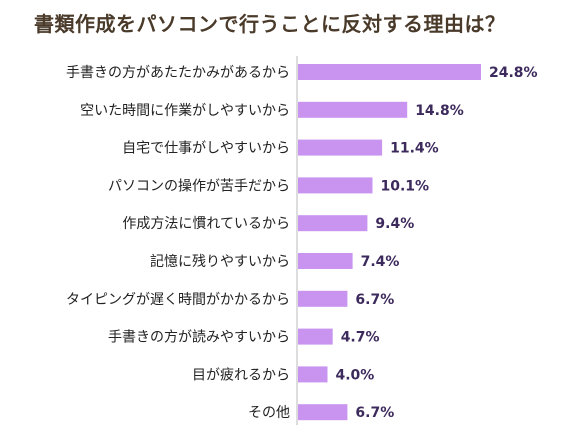 This screenshot has height=437, width=565. What do you see at coordinates (178, 300) in the screenshot?
I see `category-label: タイピングが遅く時間がかかるから` at bounding box center [178, 300].